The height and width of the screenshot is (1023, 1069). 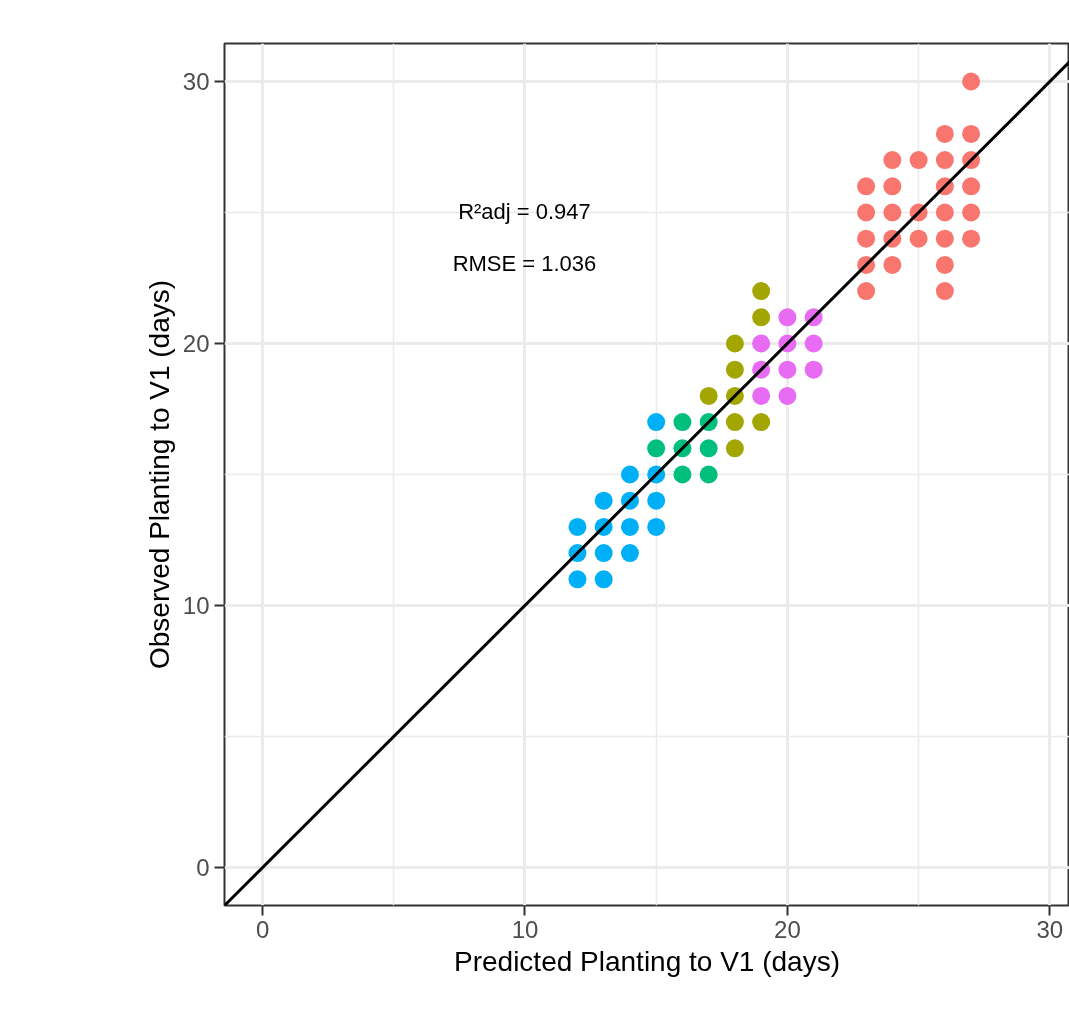 What do you see at coordinates (1050, 929) in the screenshot?
I see `x-tick-label: 30` at bounding box center [1050, 929].